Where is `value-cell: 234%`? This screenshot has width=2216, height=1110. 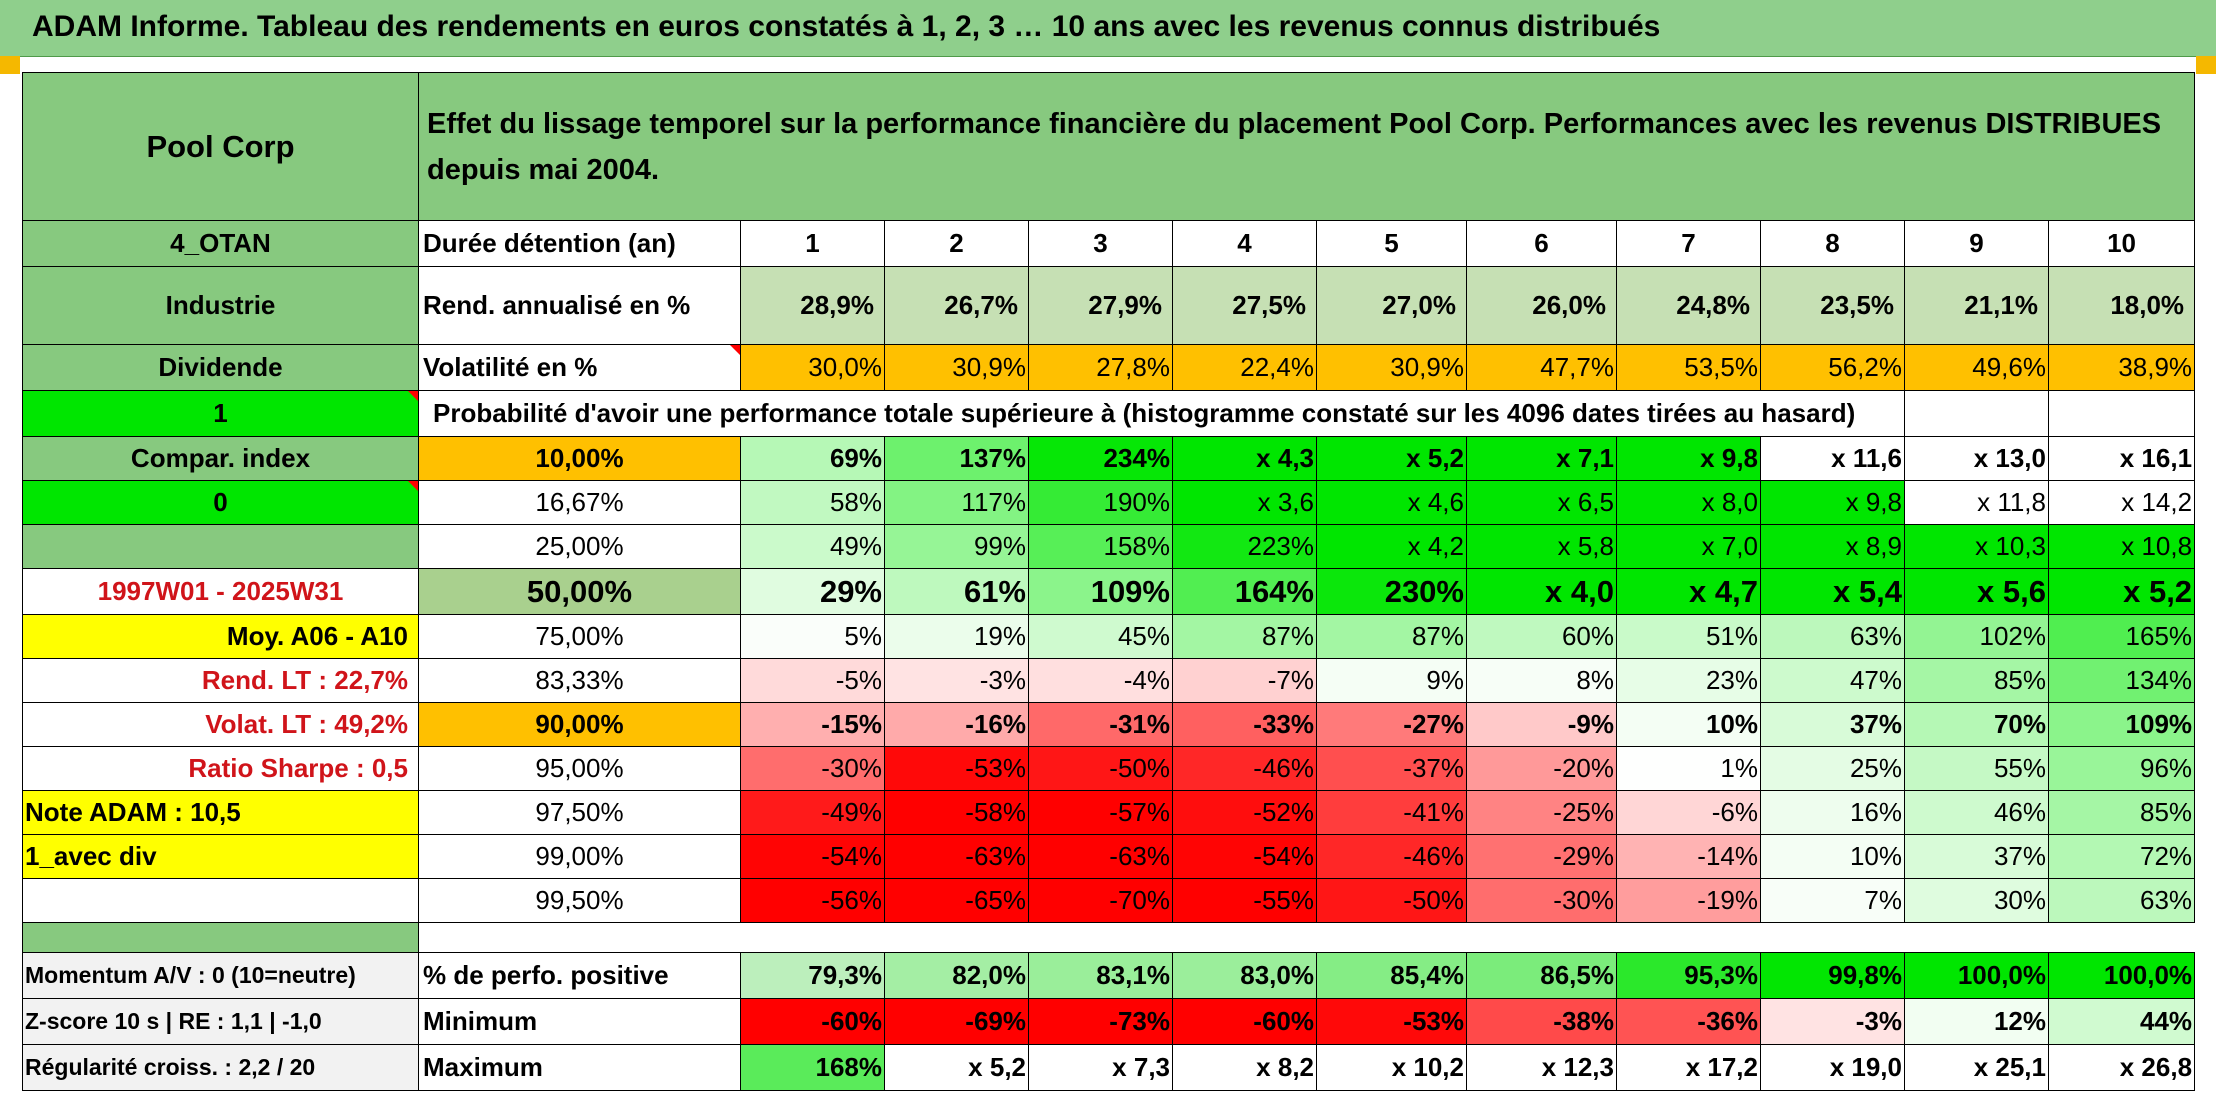
value-cell: 234% is located at coordinates (1100, 458).